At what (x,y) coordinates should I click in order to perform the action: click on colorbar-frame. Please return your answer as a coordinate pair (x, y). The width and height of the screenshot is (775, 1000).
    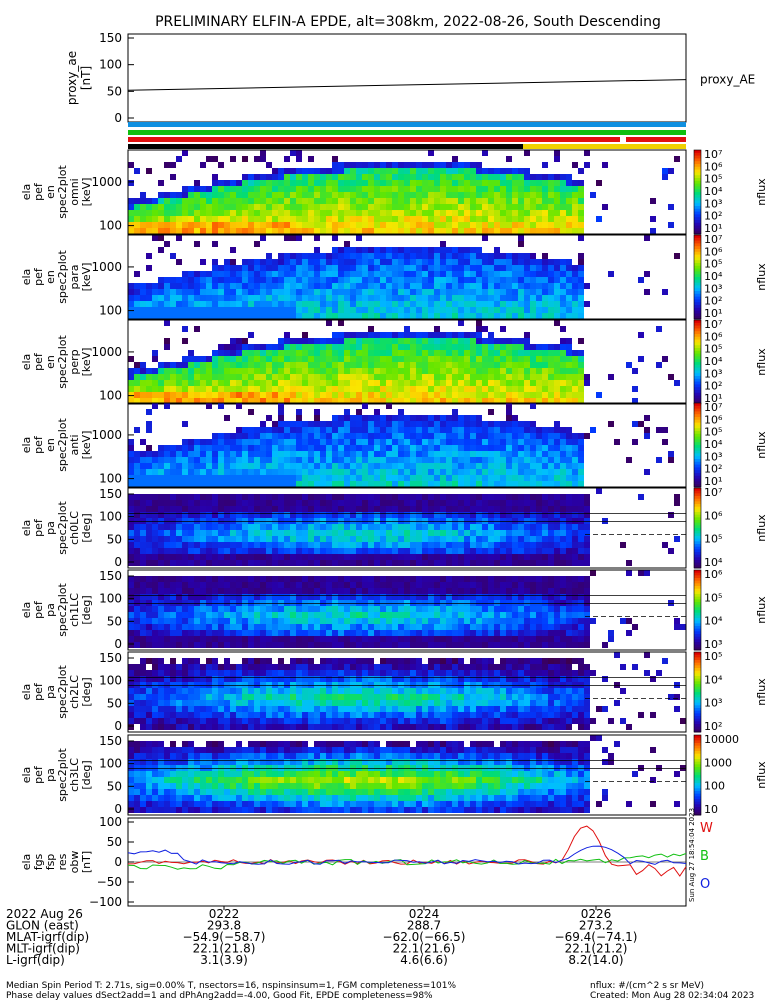
    Looking at the image, I should click on (697, 192).